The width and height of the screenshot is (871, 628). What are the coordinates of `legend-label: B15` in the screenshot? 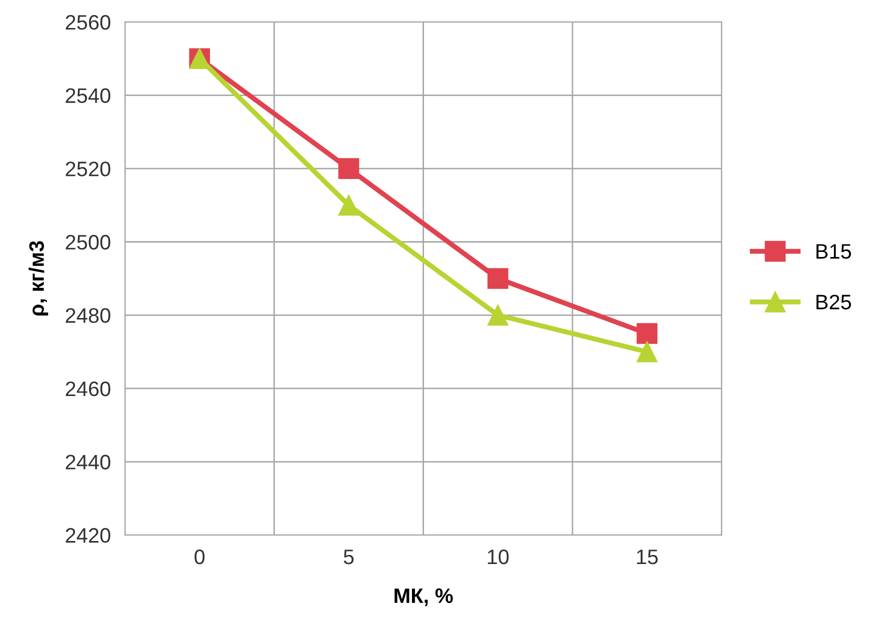 It's located at (833, 251).